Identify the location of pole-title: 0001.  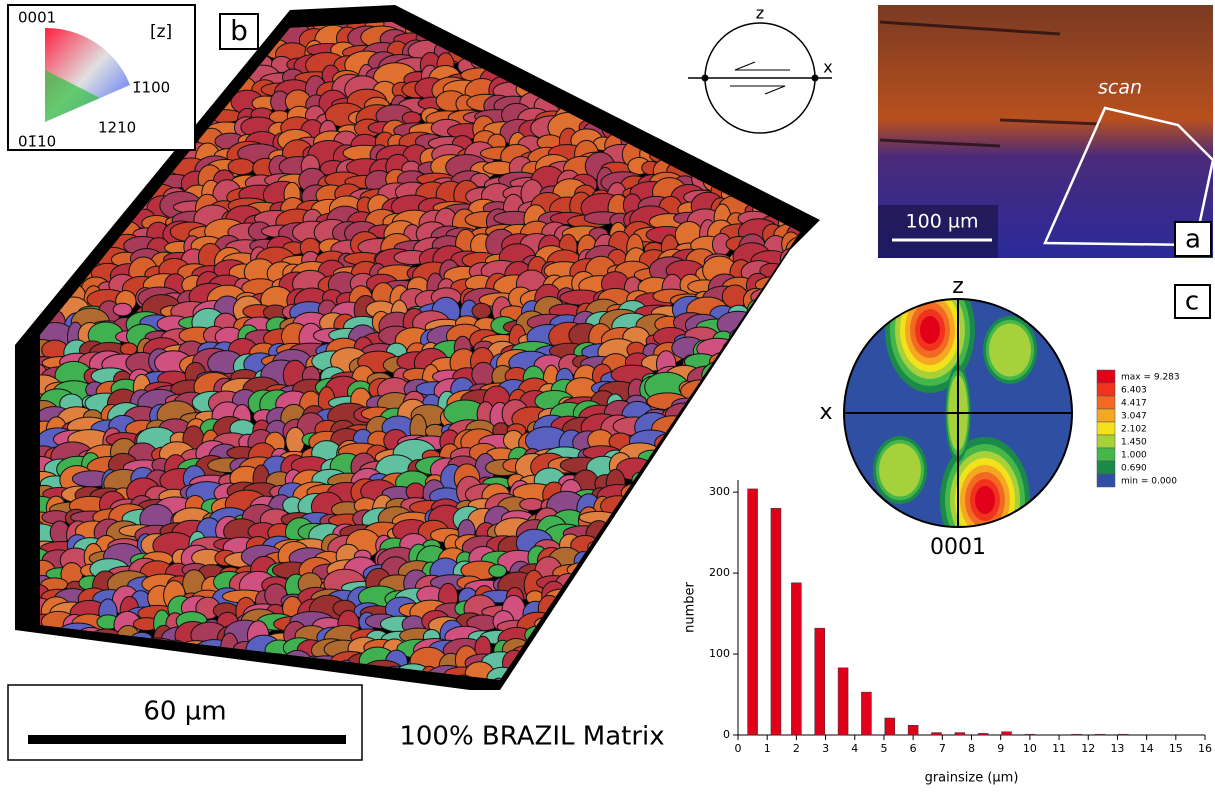
(958, 547).